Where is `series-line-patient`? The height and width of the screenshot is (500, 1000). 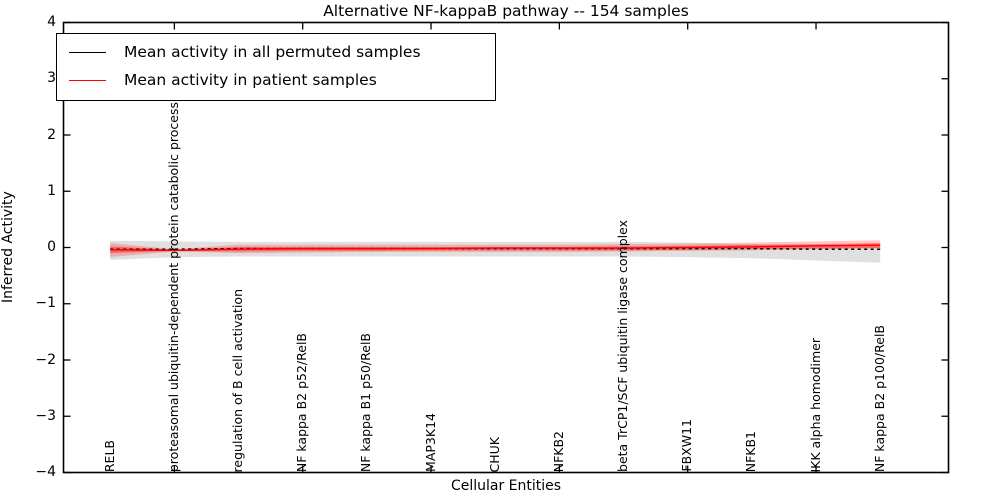 series-line-patient is located at coordinates (495, 248).